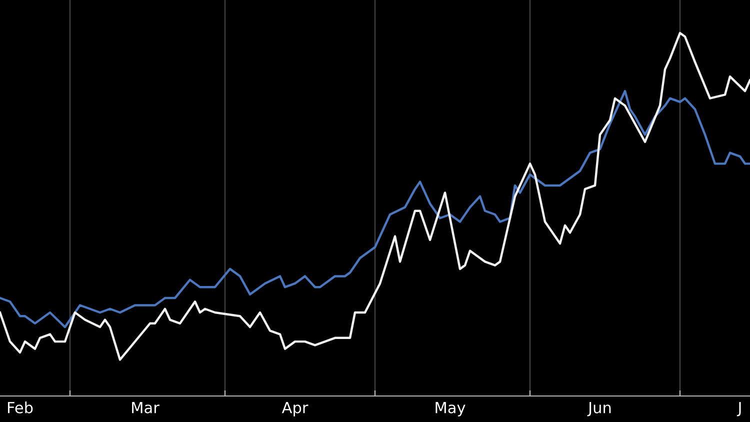 This screenshot has width=750, height=422. What do you see at coordinates (295, 409) in the screenshot?
I see `x-tick-label: Apr` at bounding box center [295, 409].